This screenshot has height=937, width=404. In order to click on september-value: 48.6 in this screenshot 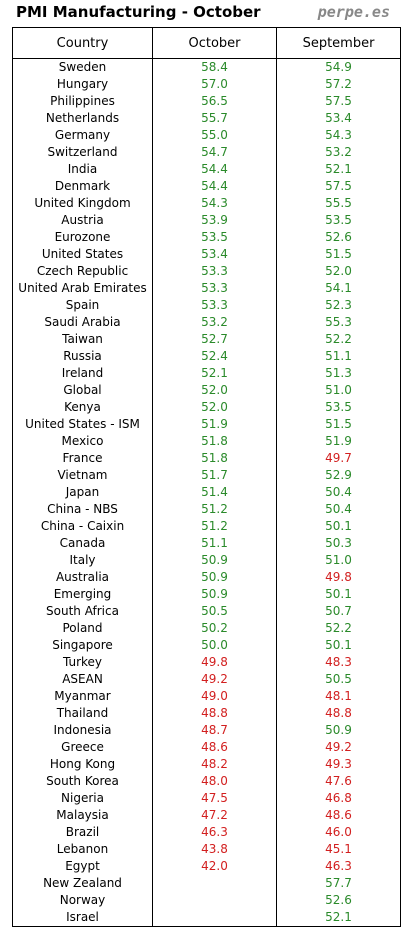, I will do `click(338, 815)`.